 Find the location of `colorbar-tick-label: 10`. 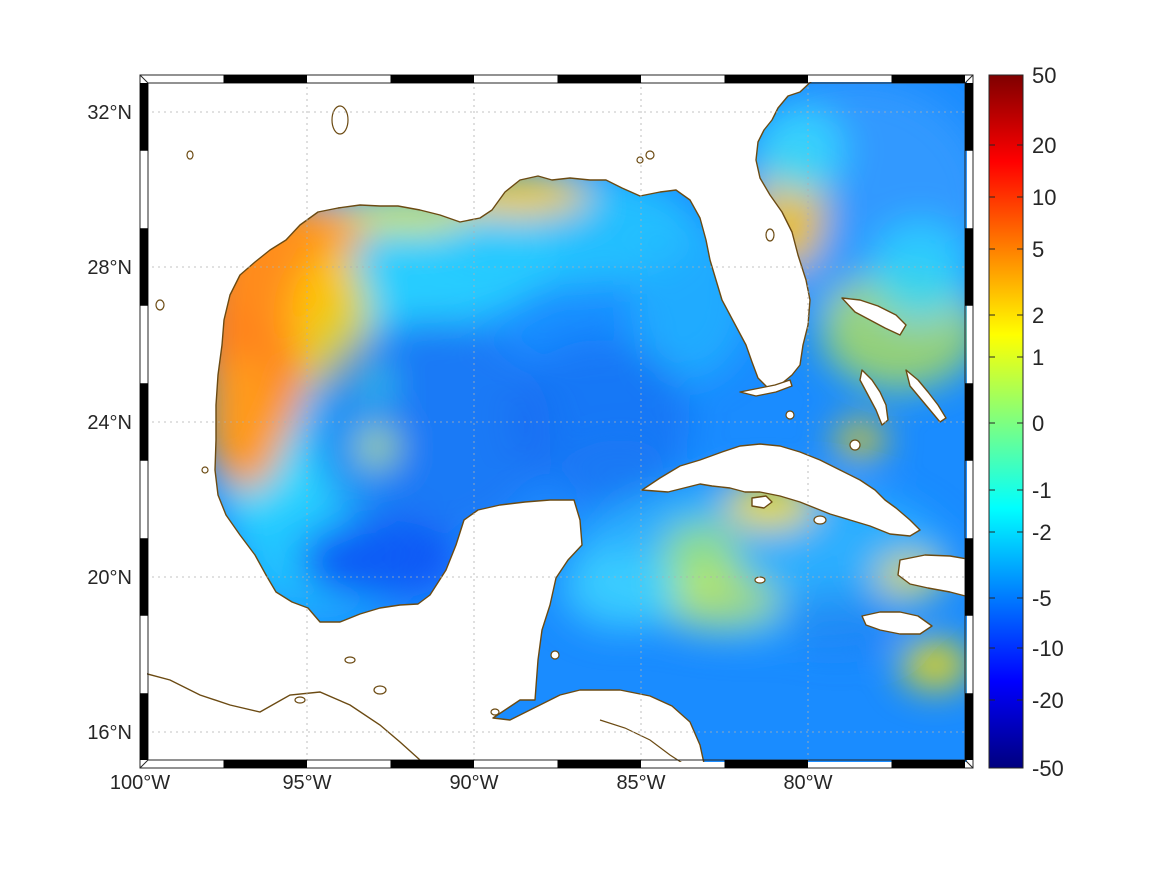

colorbar-tick-label: 10 is located at coordinates (1044, 197).